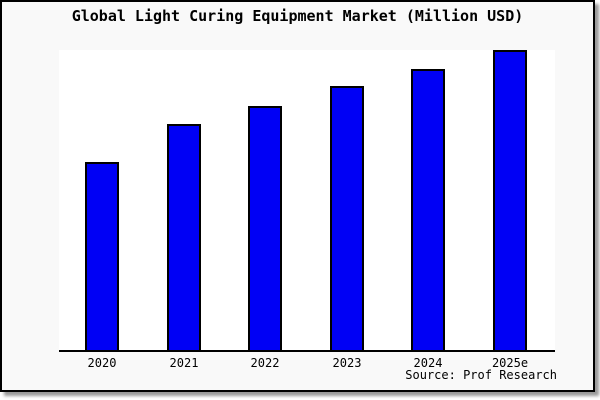  What do you see at coordinates (297, 364) in the screenshot?
I see `x-axis-labels: 2020 2021 2022 2023 2024 2025e` at bounding box center [297, 364].